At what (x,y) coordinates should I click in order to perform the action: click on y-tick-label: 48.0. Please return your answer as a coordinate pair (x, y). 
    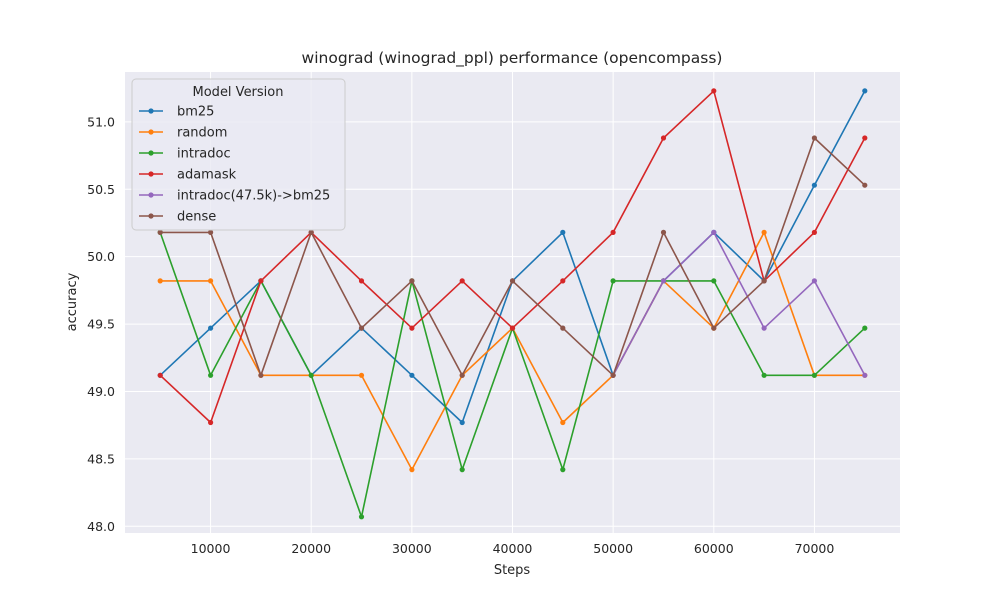
    Looking at the image, I should click on (101, 526).